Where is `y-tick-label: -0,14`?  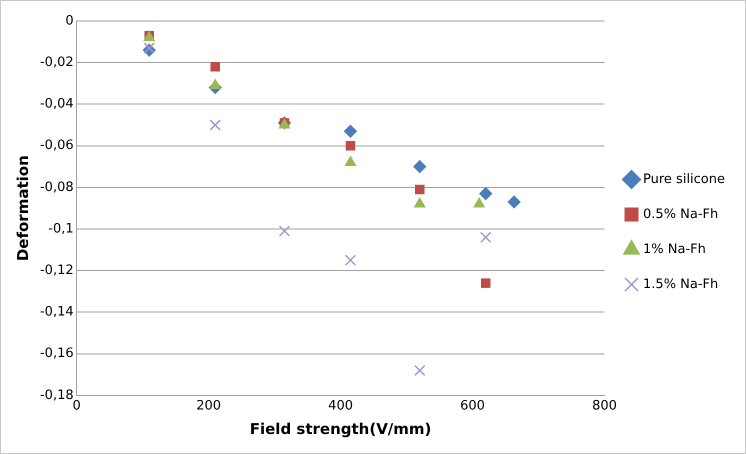
y-tick-label: -0,14 is located at coordinates (57, 312).